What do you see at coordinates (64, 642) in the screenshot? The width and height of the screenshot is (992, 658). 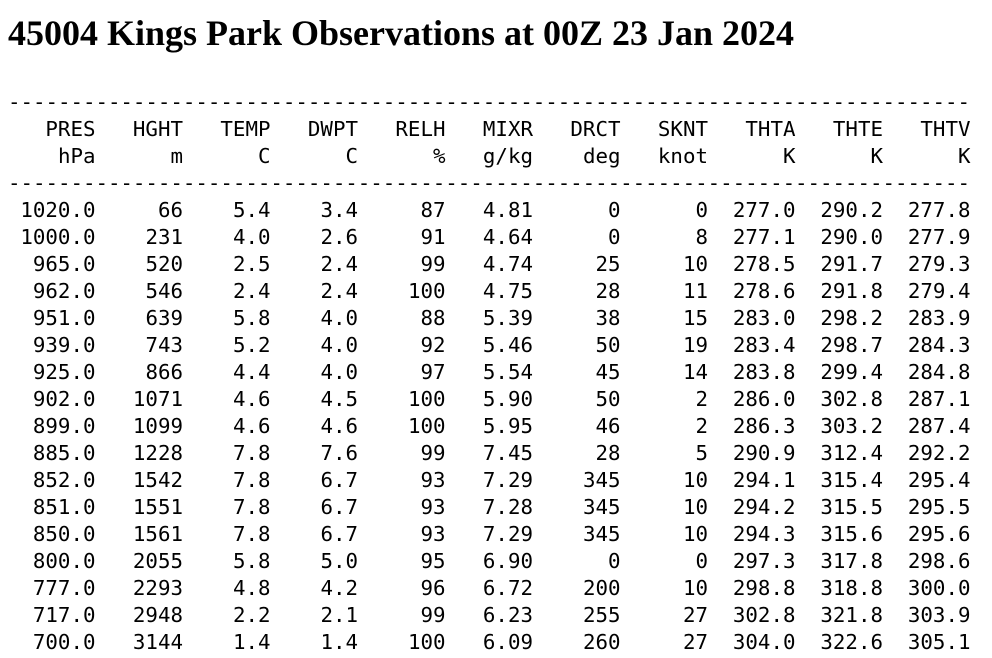 I see `table-cell: 700.0` at bounding box center [64, 642].